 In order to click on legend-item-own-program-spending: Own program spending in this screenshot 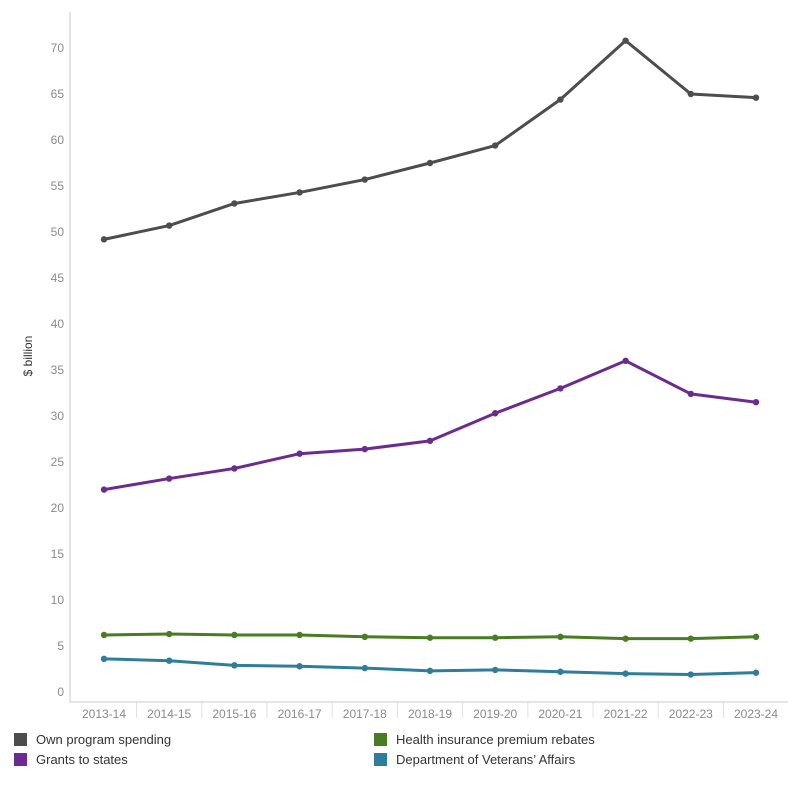, I will do `click(92, 739)`.